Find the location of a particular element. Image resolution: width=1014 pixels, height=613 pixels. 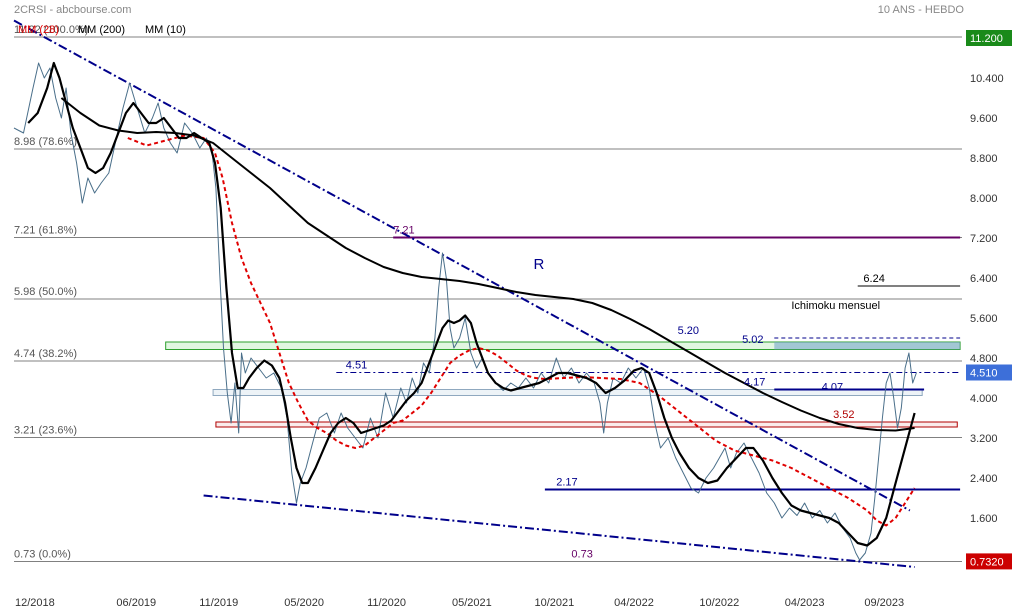

fib-level-label: 5.98 (50.0%) is located at coordinates (45, 292).